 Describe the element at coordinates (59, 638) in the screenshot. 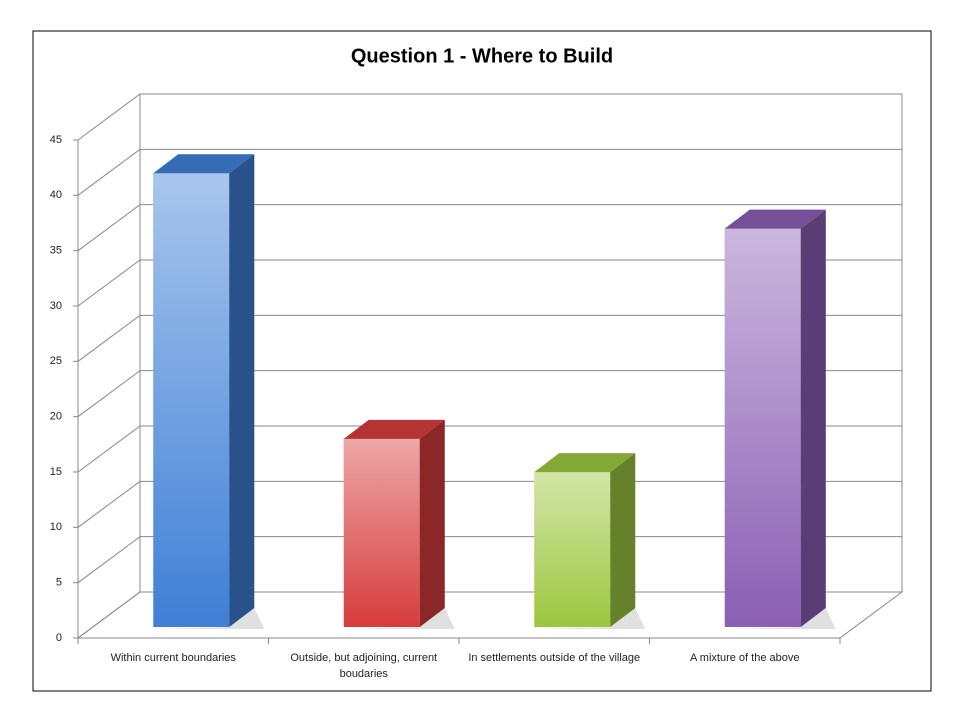

I see `y-tick-label: 0` at that location.